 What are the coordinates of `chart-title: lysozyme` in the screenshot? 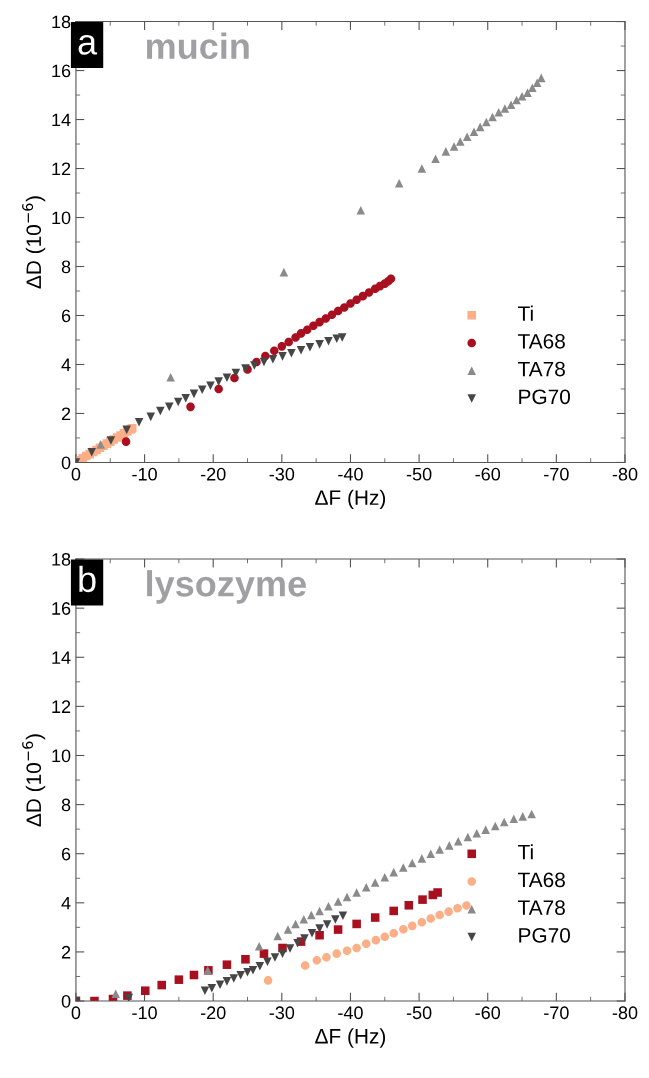 It's located at (226, 587).